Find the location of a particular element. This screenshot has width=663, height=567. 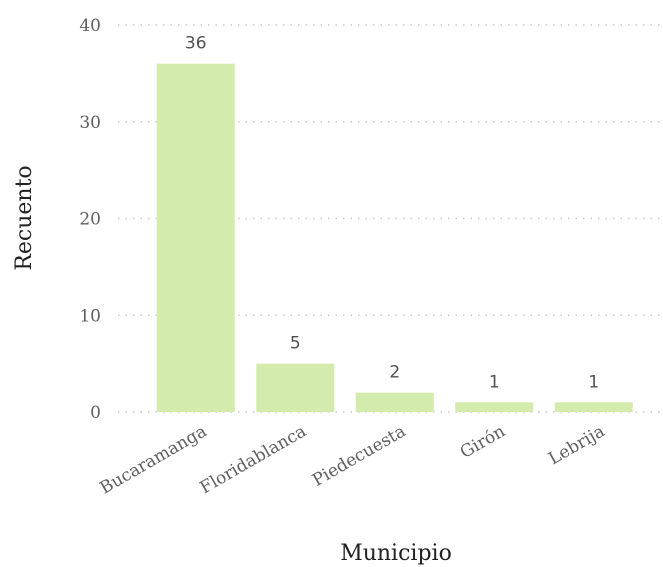

x-tick-label: Girón is located at coordinates (483, 442).